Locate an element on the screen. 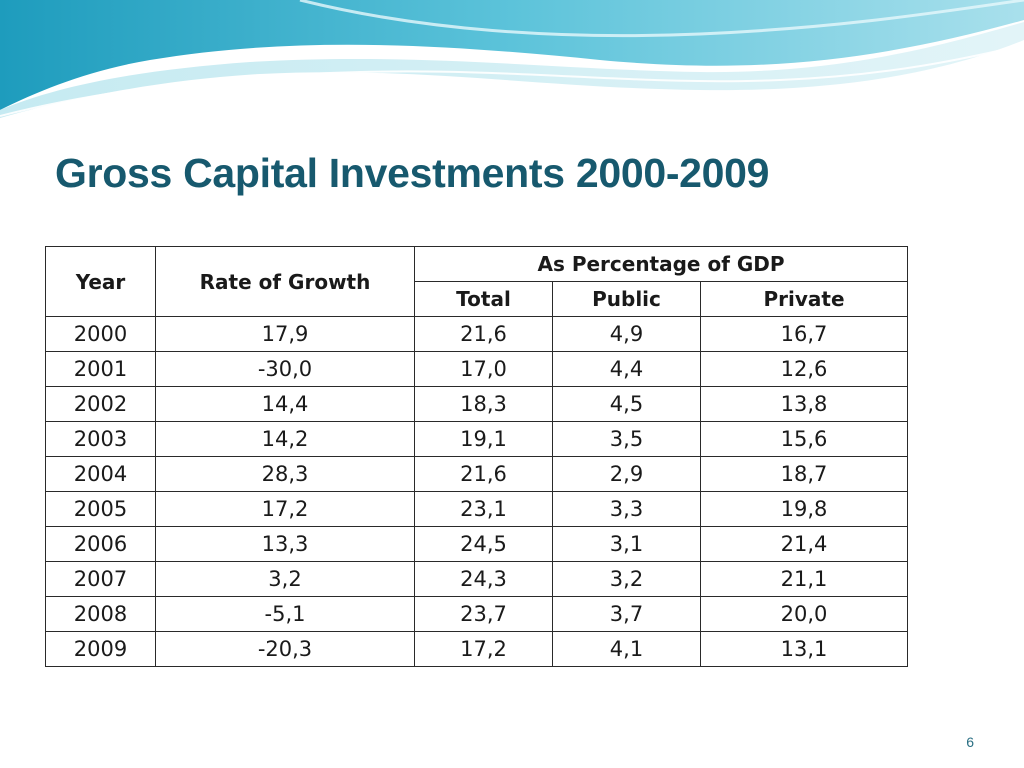 The image size is (1024, 768). table-row: 2003 14,2 19,1 3,5 15,6 is located at coordinates (477, 439).